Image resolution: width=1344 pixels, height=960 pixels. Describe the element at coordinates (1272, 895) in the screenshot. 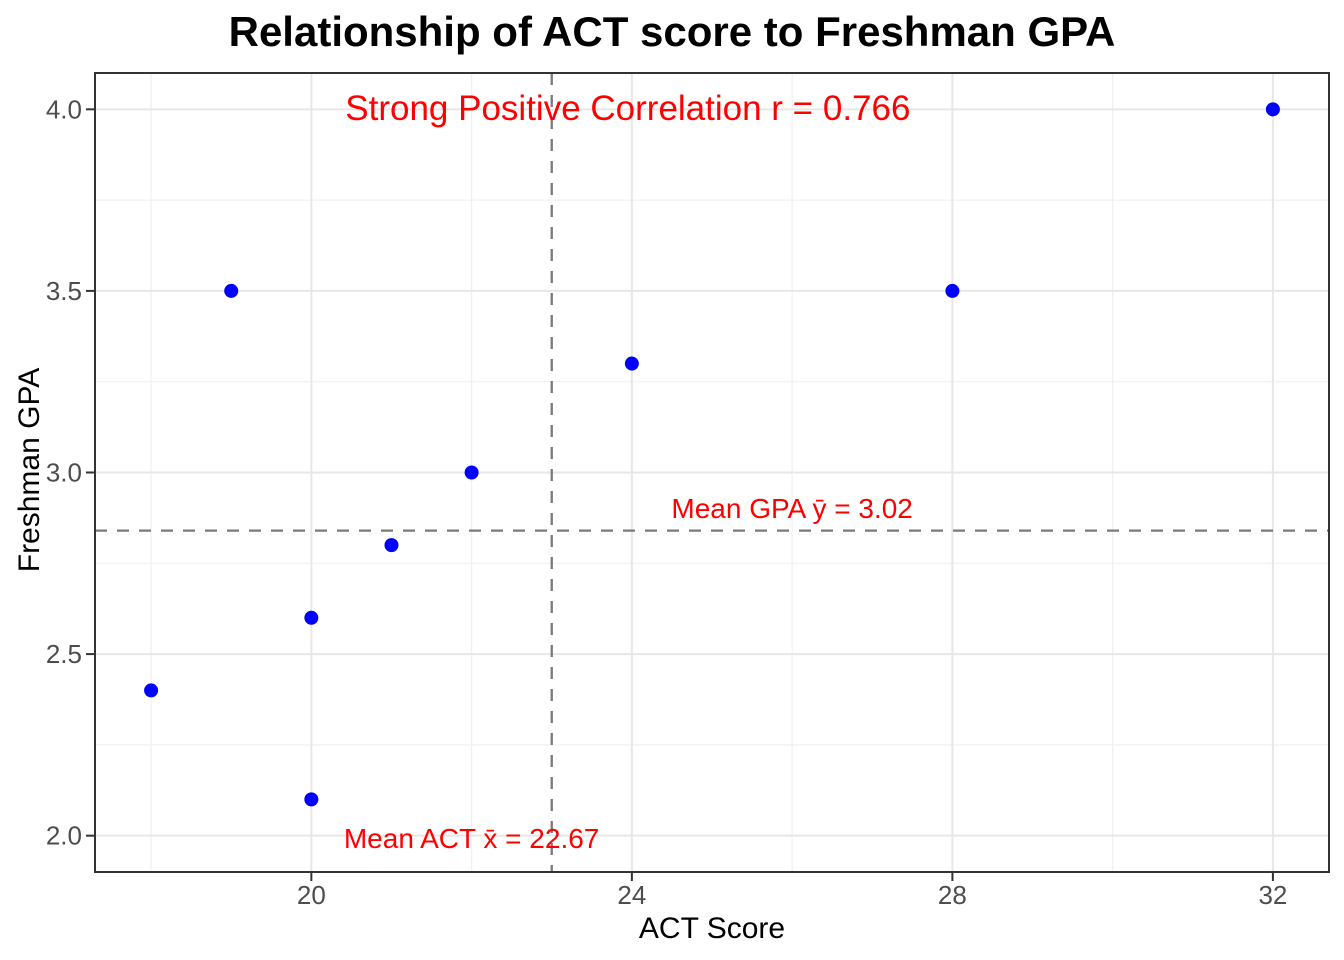

I see `x-tick-label: 32` at that location.